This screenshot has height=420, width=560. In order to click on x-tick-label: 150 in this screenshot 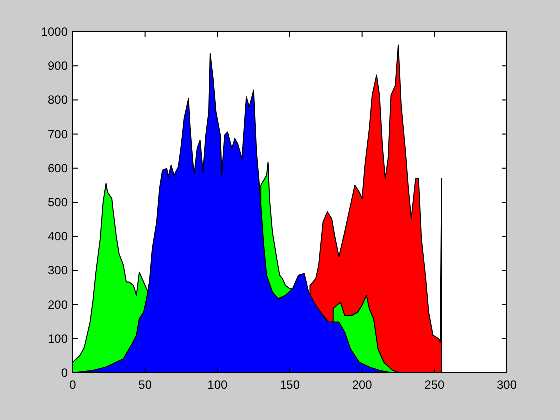, I will do `click(290, 385)`.